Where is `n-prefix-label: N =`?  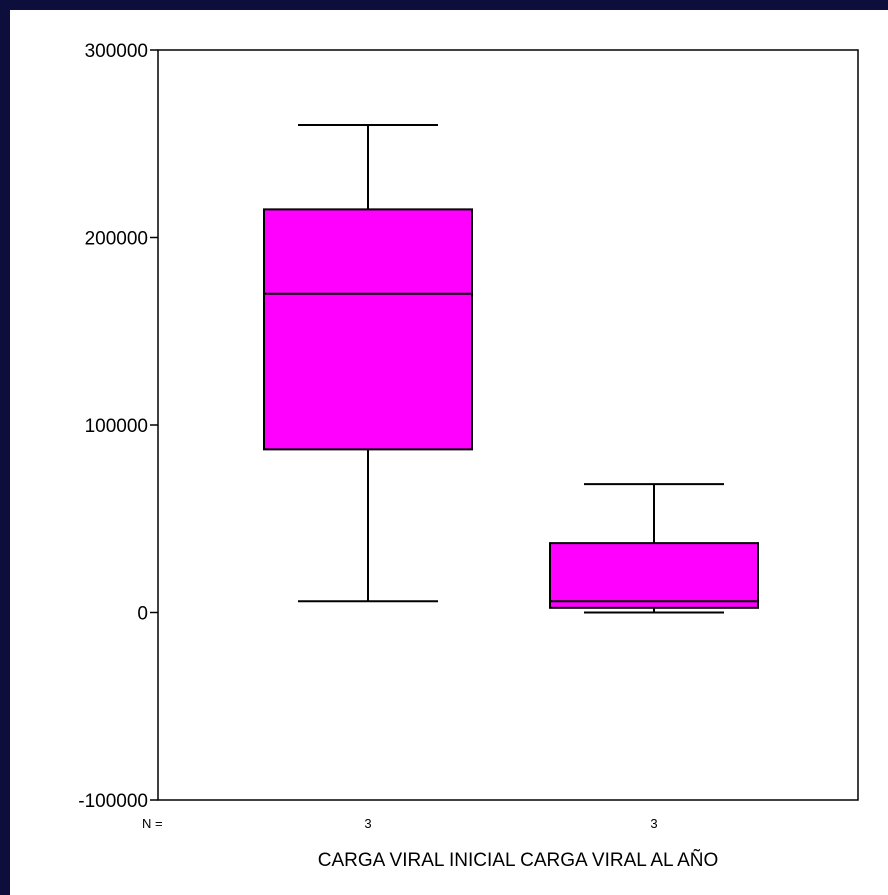 n-prefix-label: N = is located at coordinates (152, 823).